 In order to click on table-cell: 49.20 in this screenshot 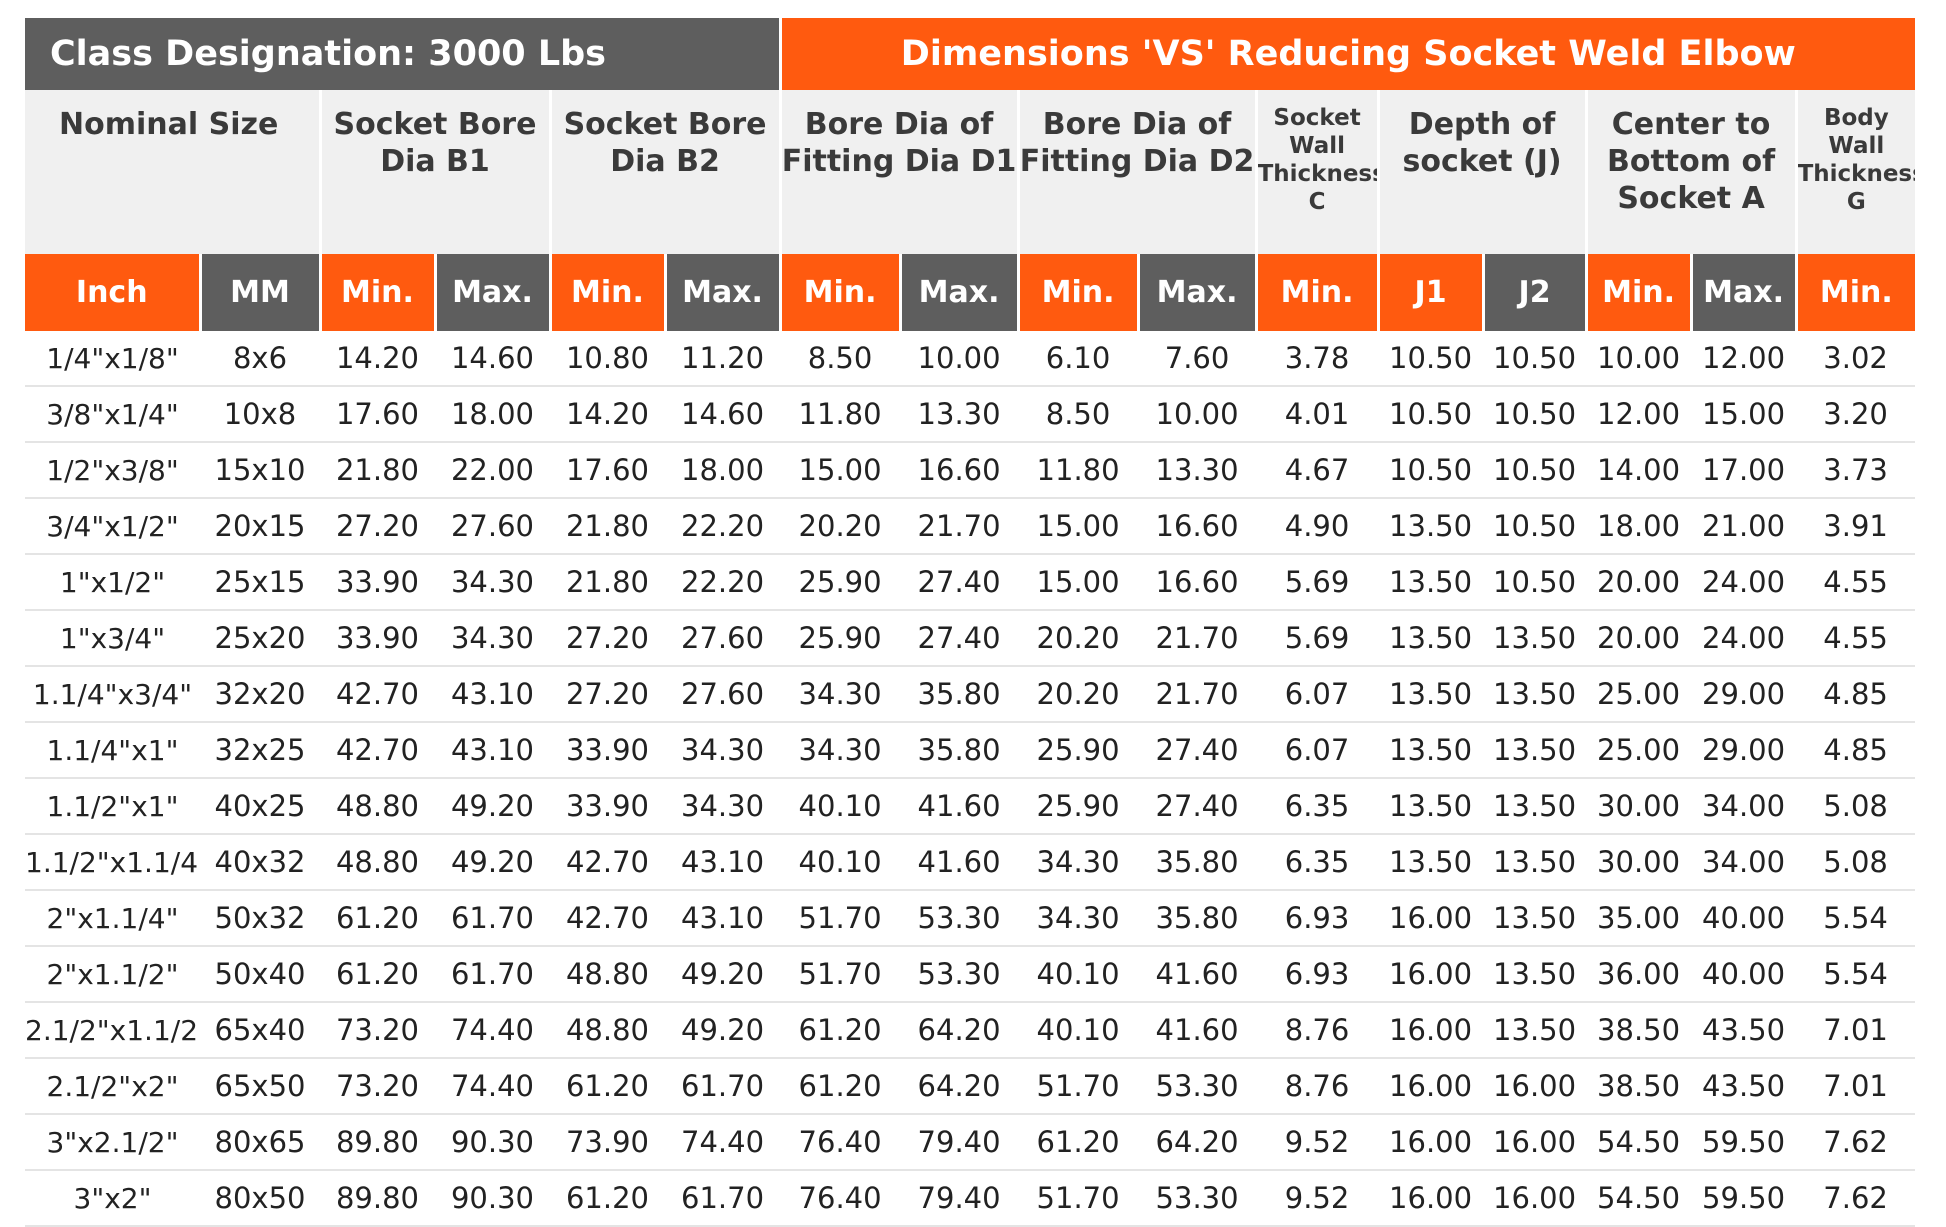, I will do `click(723, 1030)`.